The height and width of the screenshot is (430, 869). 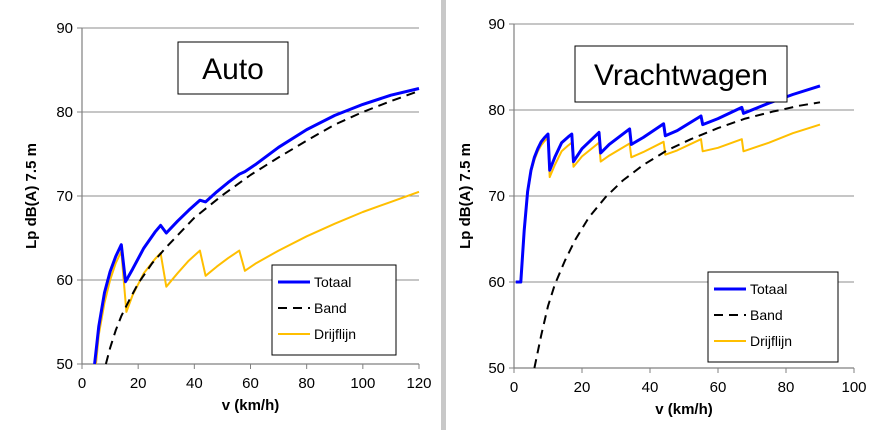 I want to click on auto-legend: Totaal Band Drijflijn, so click(x=334, y=310).